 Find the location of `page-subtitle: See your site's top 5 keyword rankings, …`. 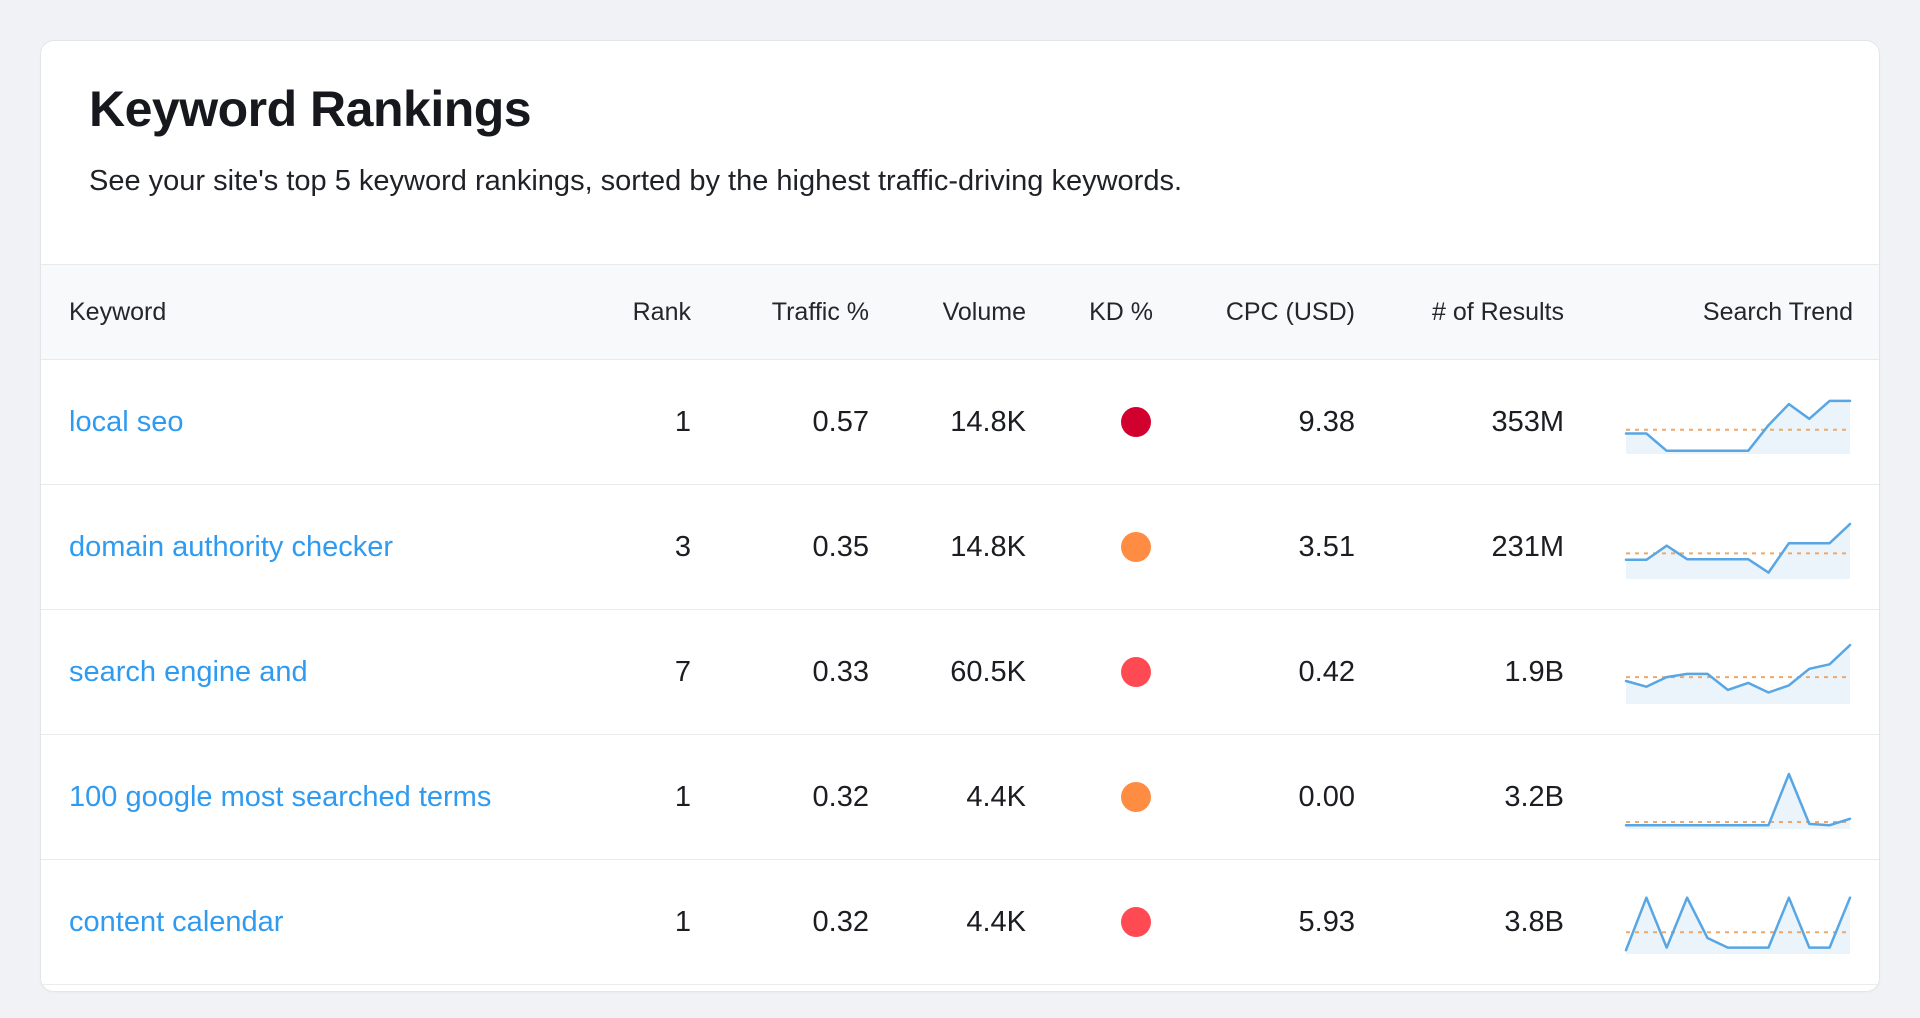

page-subtitle: See your site's top 5 keyword rankings, … is located at coordinates (636, 181).